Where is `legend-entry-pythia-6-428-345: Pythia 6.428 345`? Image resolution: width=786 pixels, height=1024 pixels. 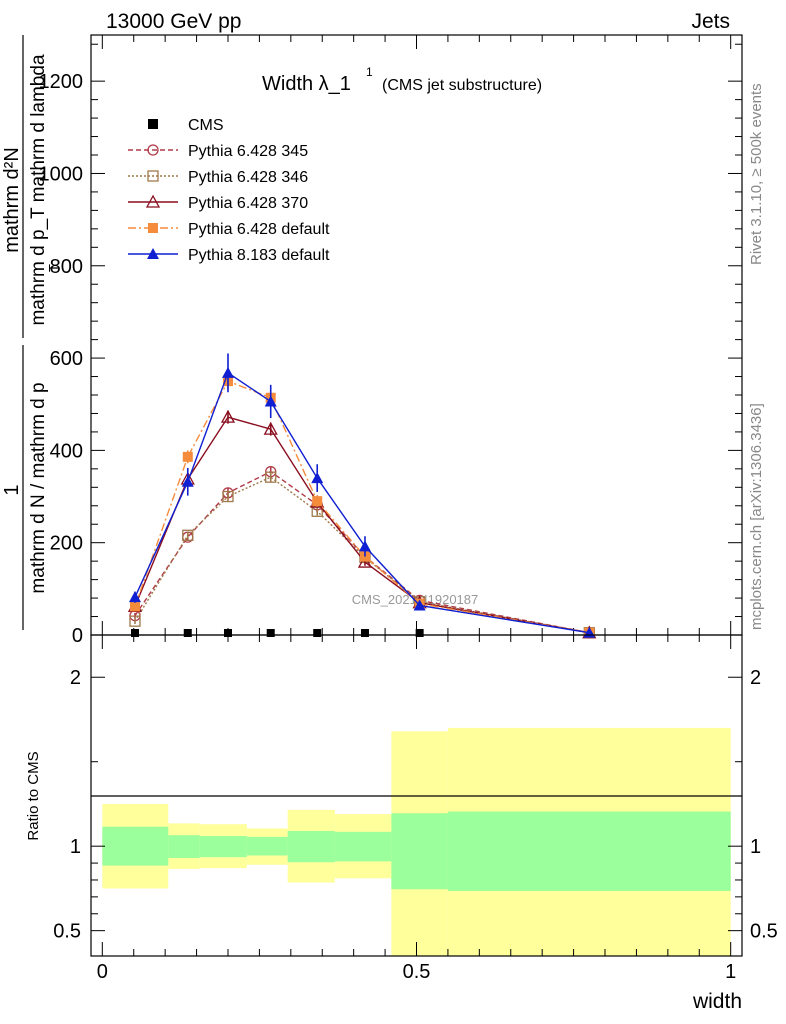
legend-entry-pythia-6-428-345: Pythia 6.428 345 is located at coordinates (218, 151).